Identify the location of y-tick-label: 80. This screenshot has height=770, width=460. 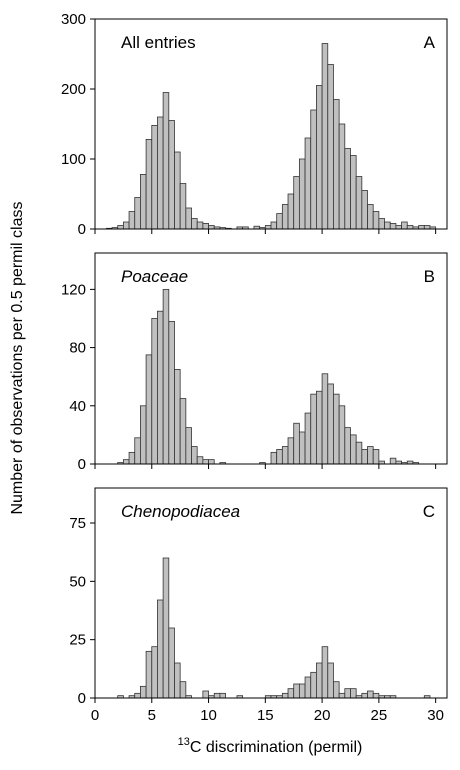
(77, 348).